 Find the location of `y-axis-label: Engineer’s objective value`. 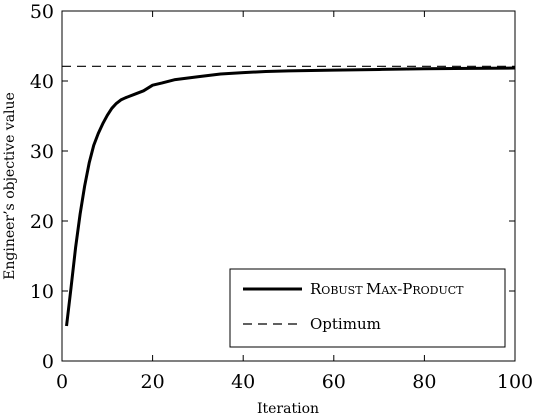

y-axis-label: Engineer’s objective value is located at coordinates (10, 186).